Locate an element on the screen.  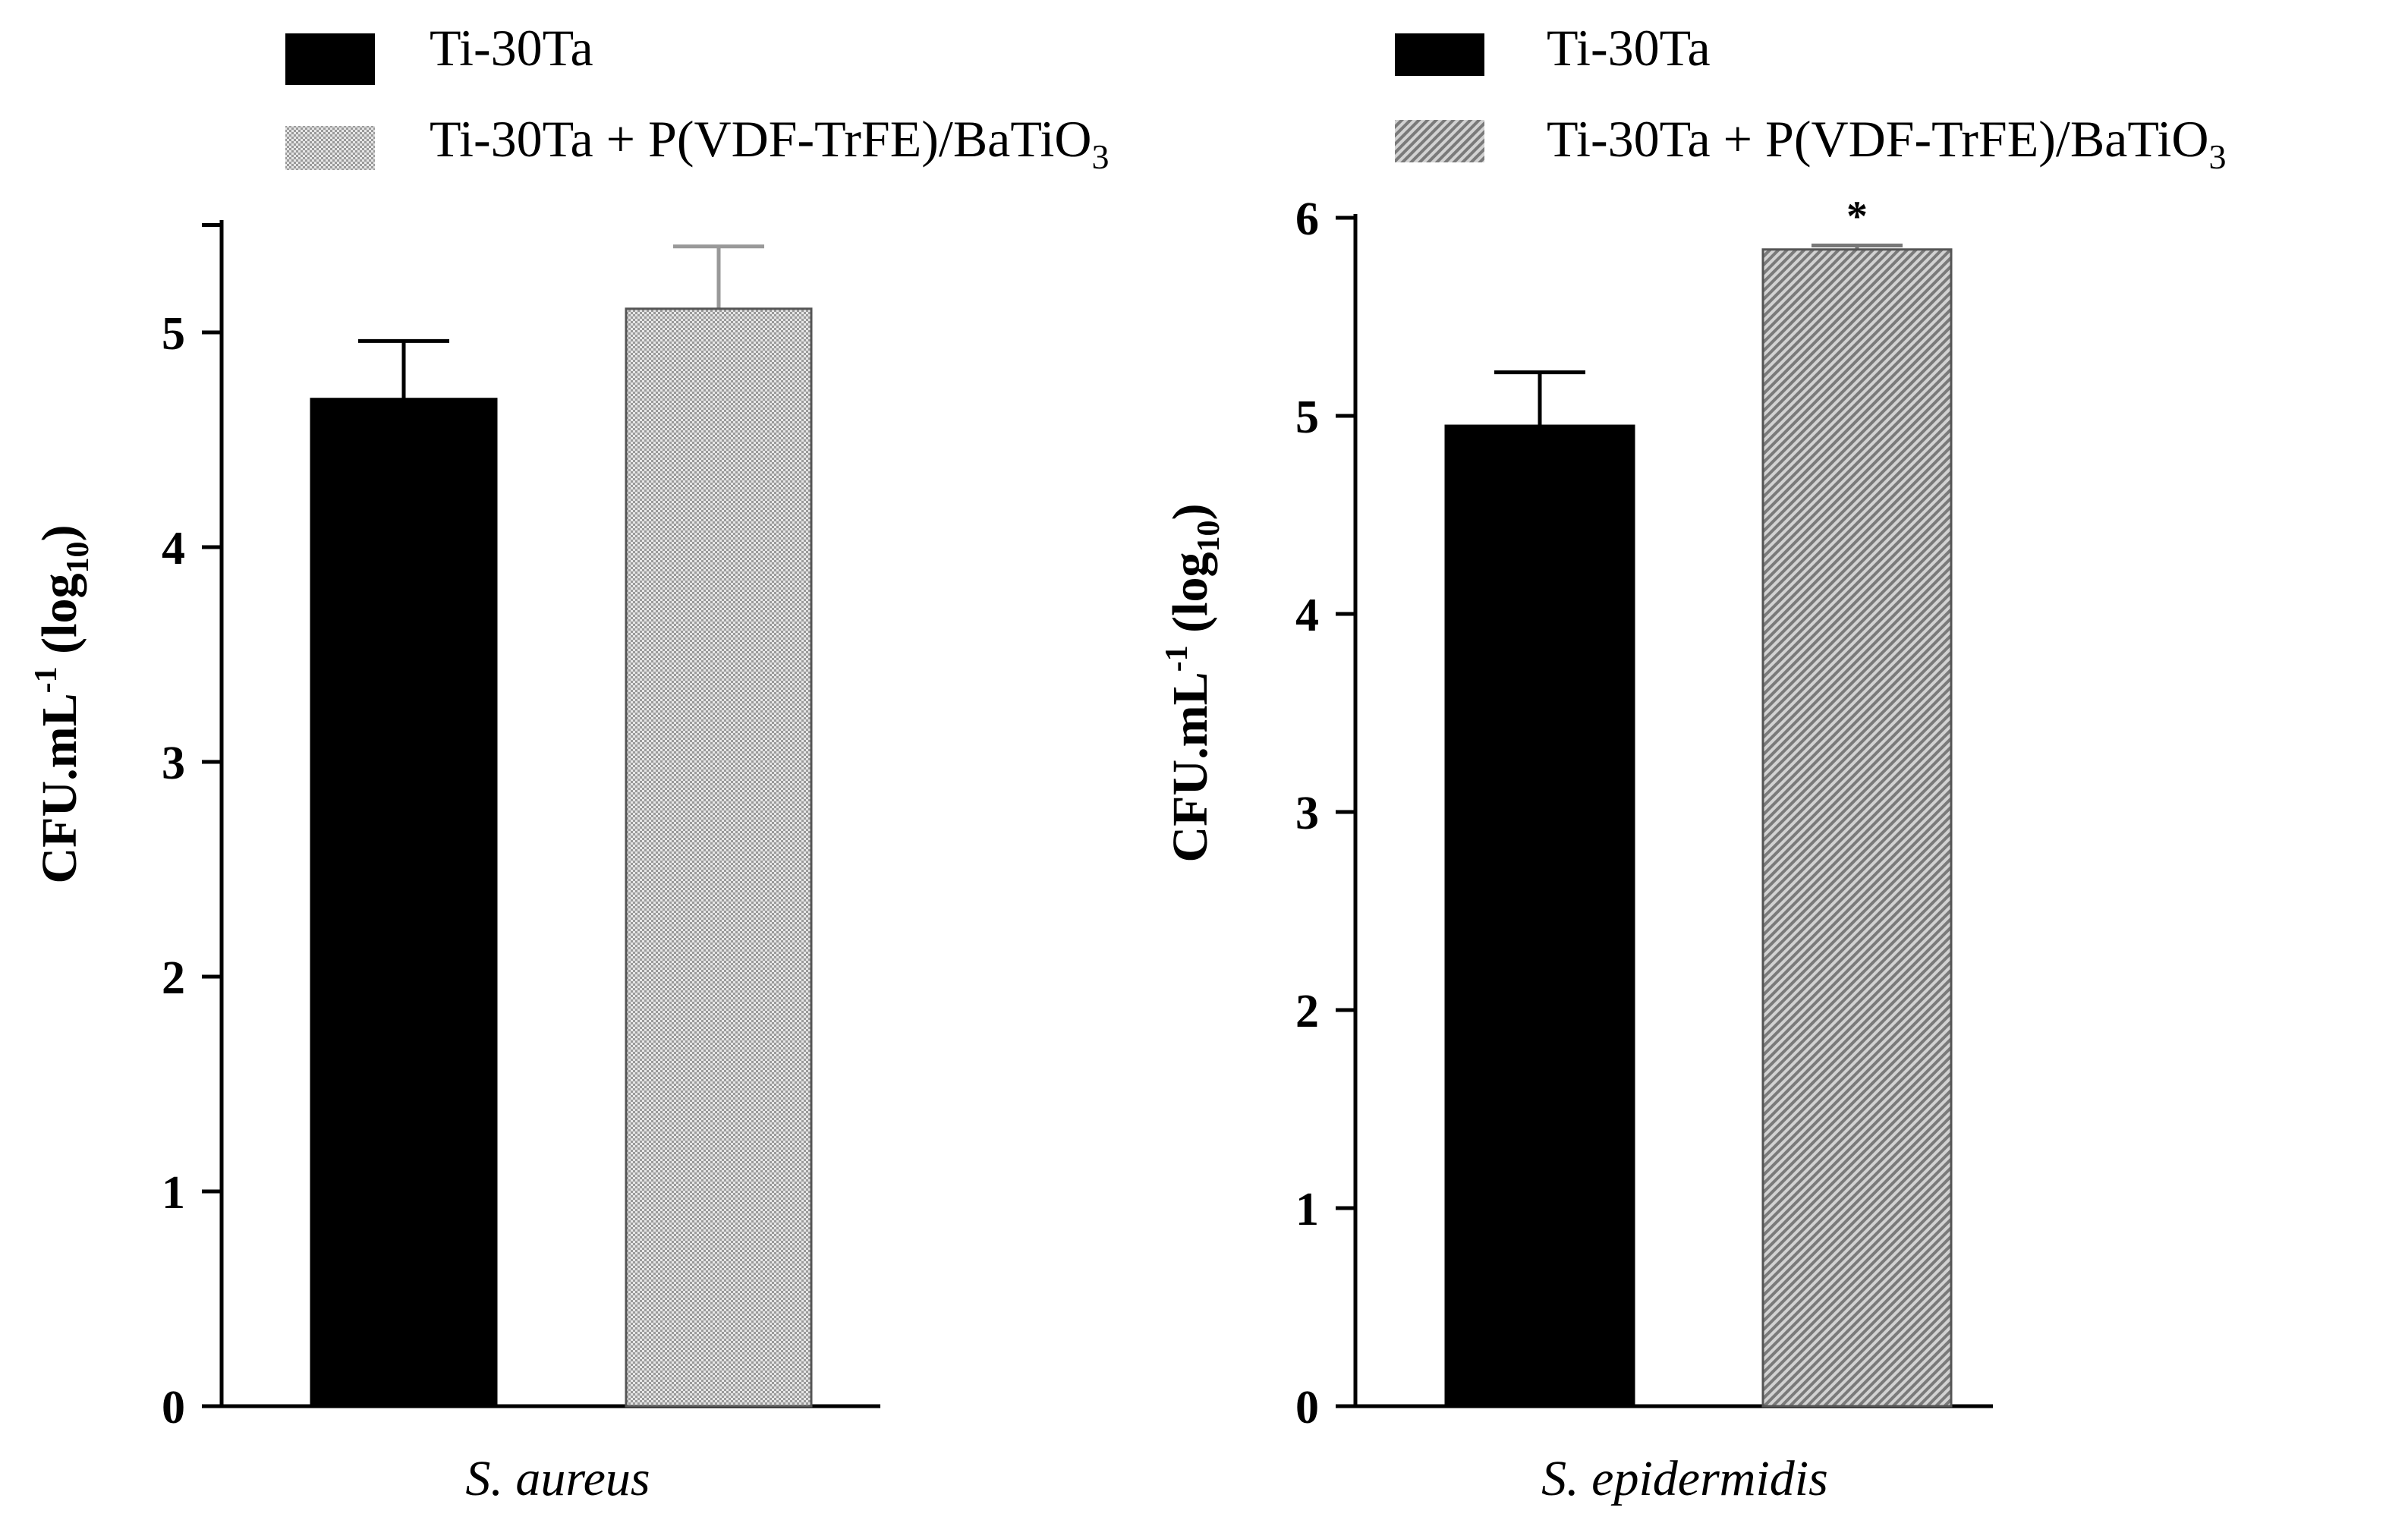
significance-star: * is located at coordinates (1857, 217).